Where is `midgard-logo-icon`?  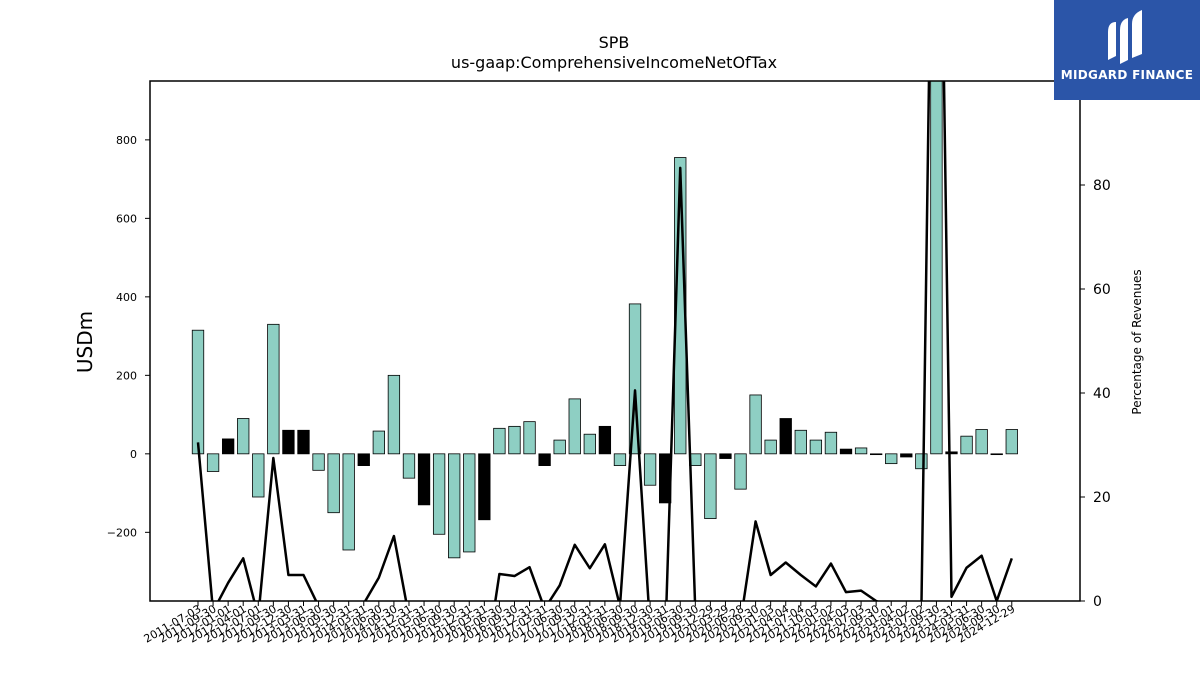 midgard-logo-icon is located at coordinates (1125, 37).